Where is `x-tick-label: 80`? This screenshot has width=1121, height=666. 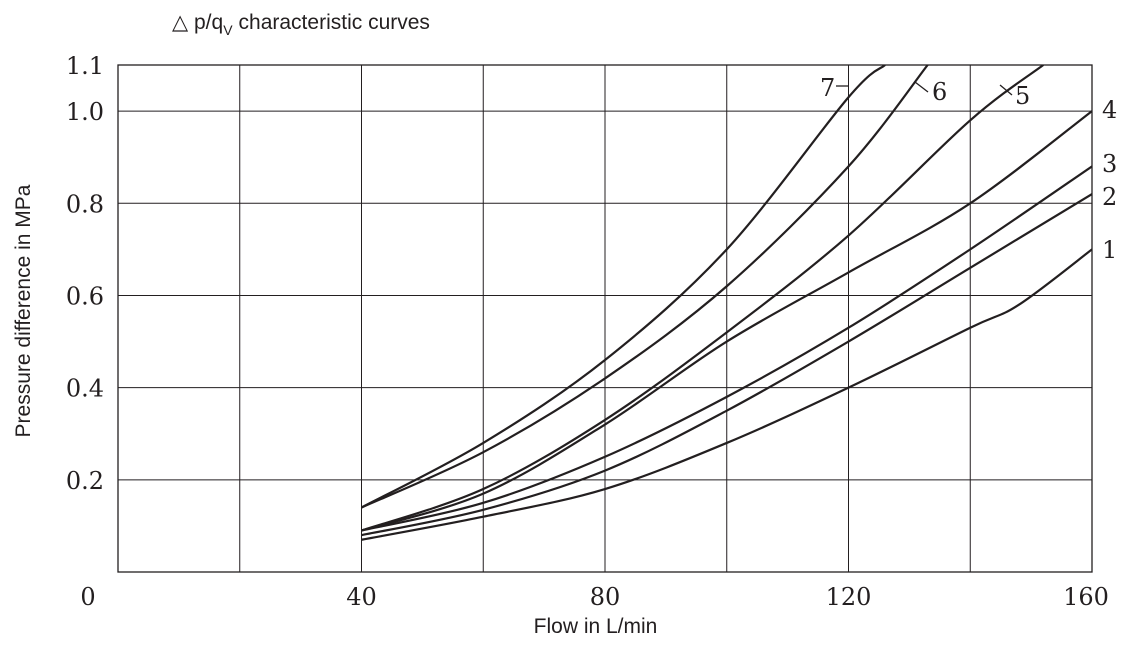 x-tick-label: 80 is located at coordinates (605, 597).